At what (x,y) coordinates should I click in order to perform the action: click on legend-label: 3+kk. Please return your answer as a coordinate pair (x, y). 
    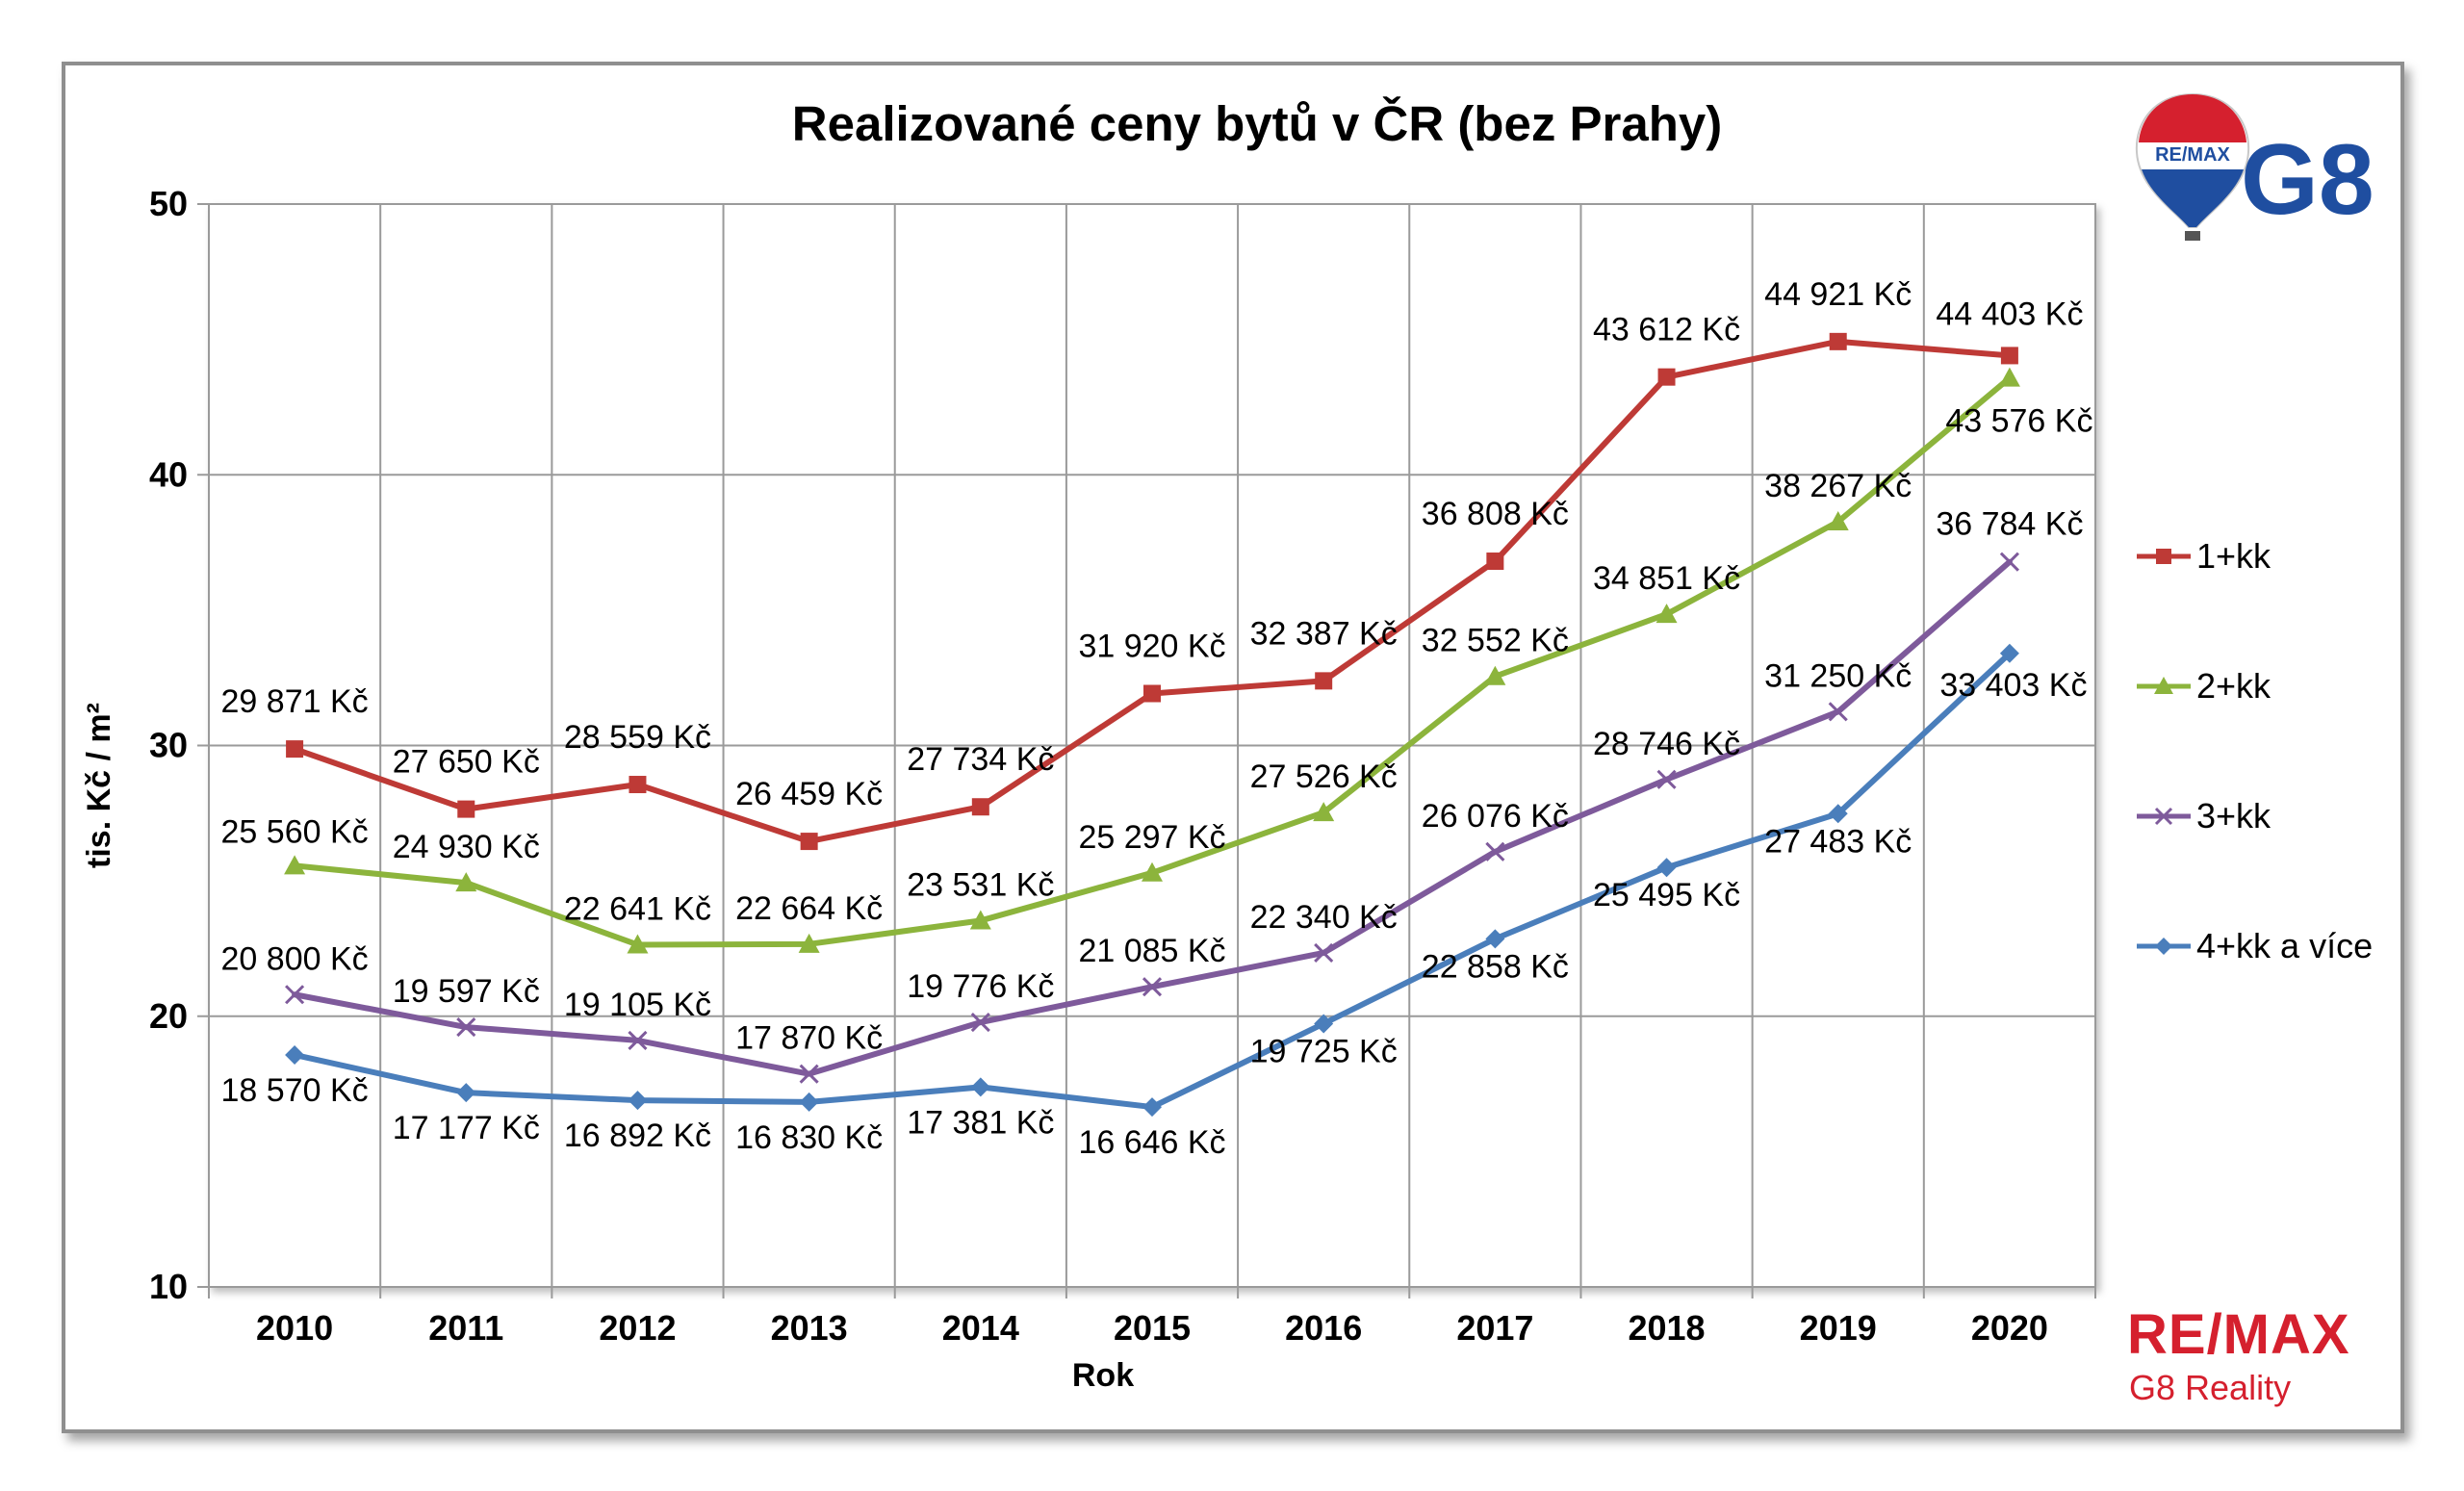
    Looking at the image, I should click on (2234, 815).